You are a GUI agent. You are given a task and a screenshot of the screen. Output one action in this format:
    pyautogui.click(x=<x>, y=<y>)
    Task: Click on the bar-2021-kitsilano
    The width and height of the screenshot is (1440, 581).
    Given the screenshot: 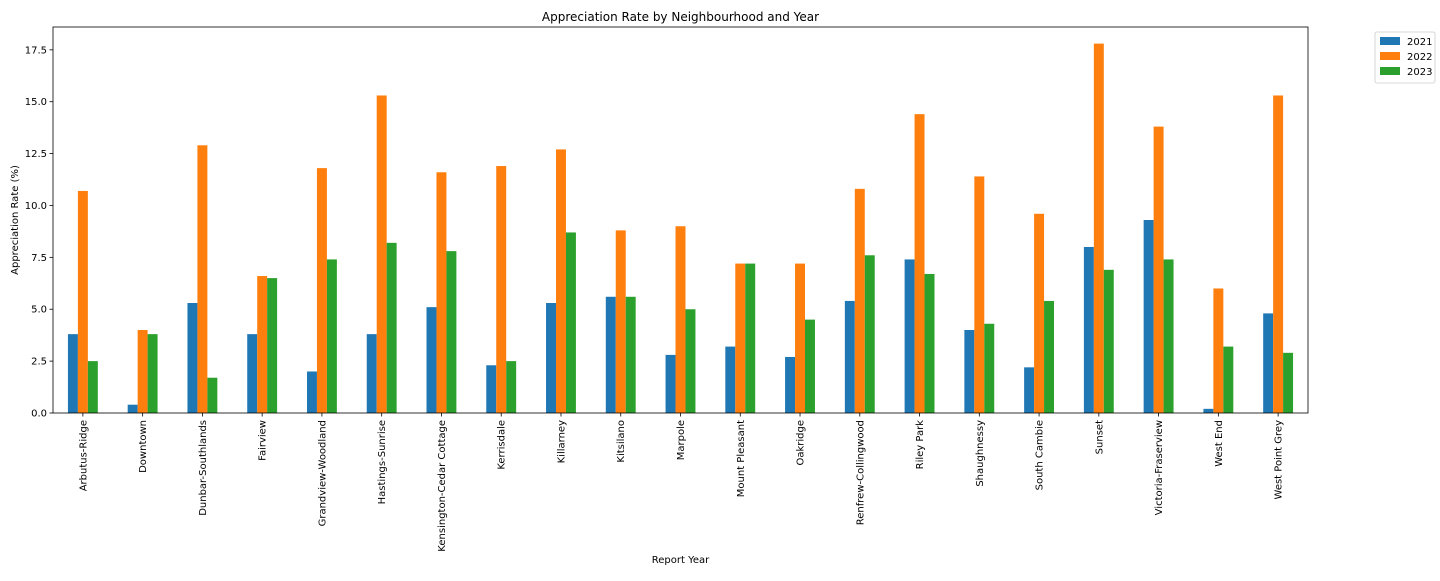 What is the action you would take?
    pyautogui.click(x=610, y=354)
    